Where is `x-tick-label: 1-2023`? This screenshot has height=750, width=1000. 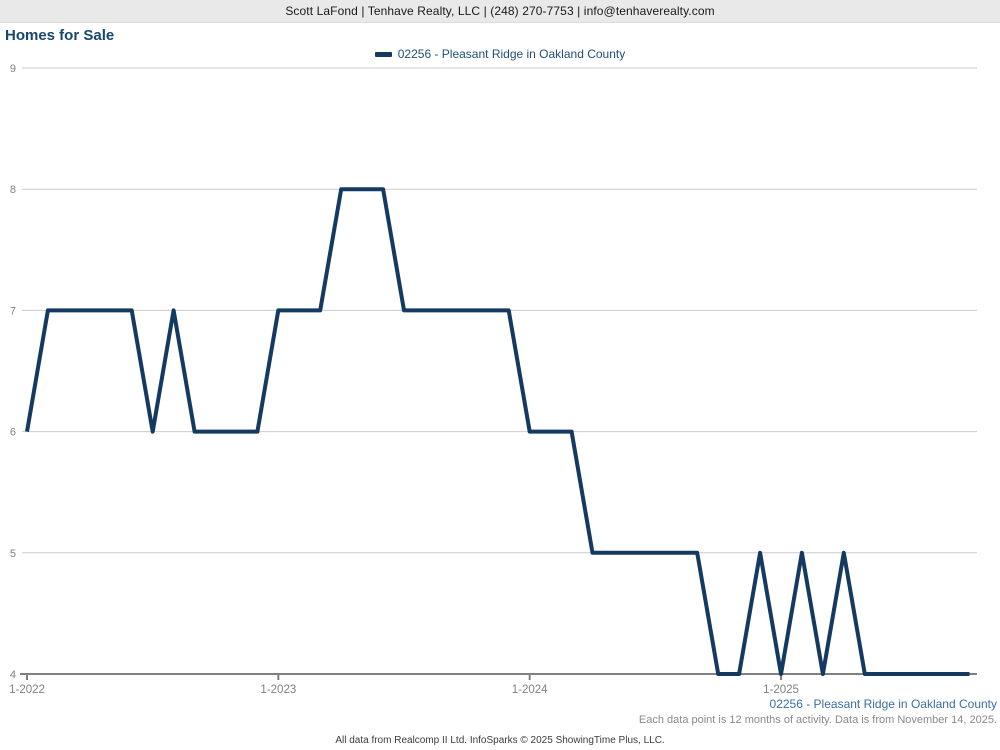 x-tick-label: 1-2023 is located at coordinates (278, 690).